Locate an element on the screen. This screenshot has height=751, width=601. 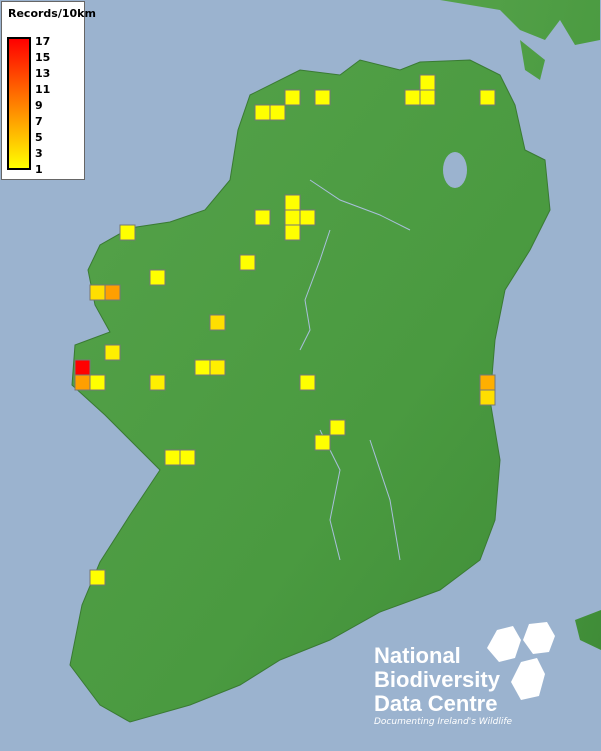
legend-title: Records/10km is located at coordinates (52, 13).